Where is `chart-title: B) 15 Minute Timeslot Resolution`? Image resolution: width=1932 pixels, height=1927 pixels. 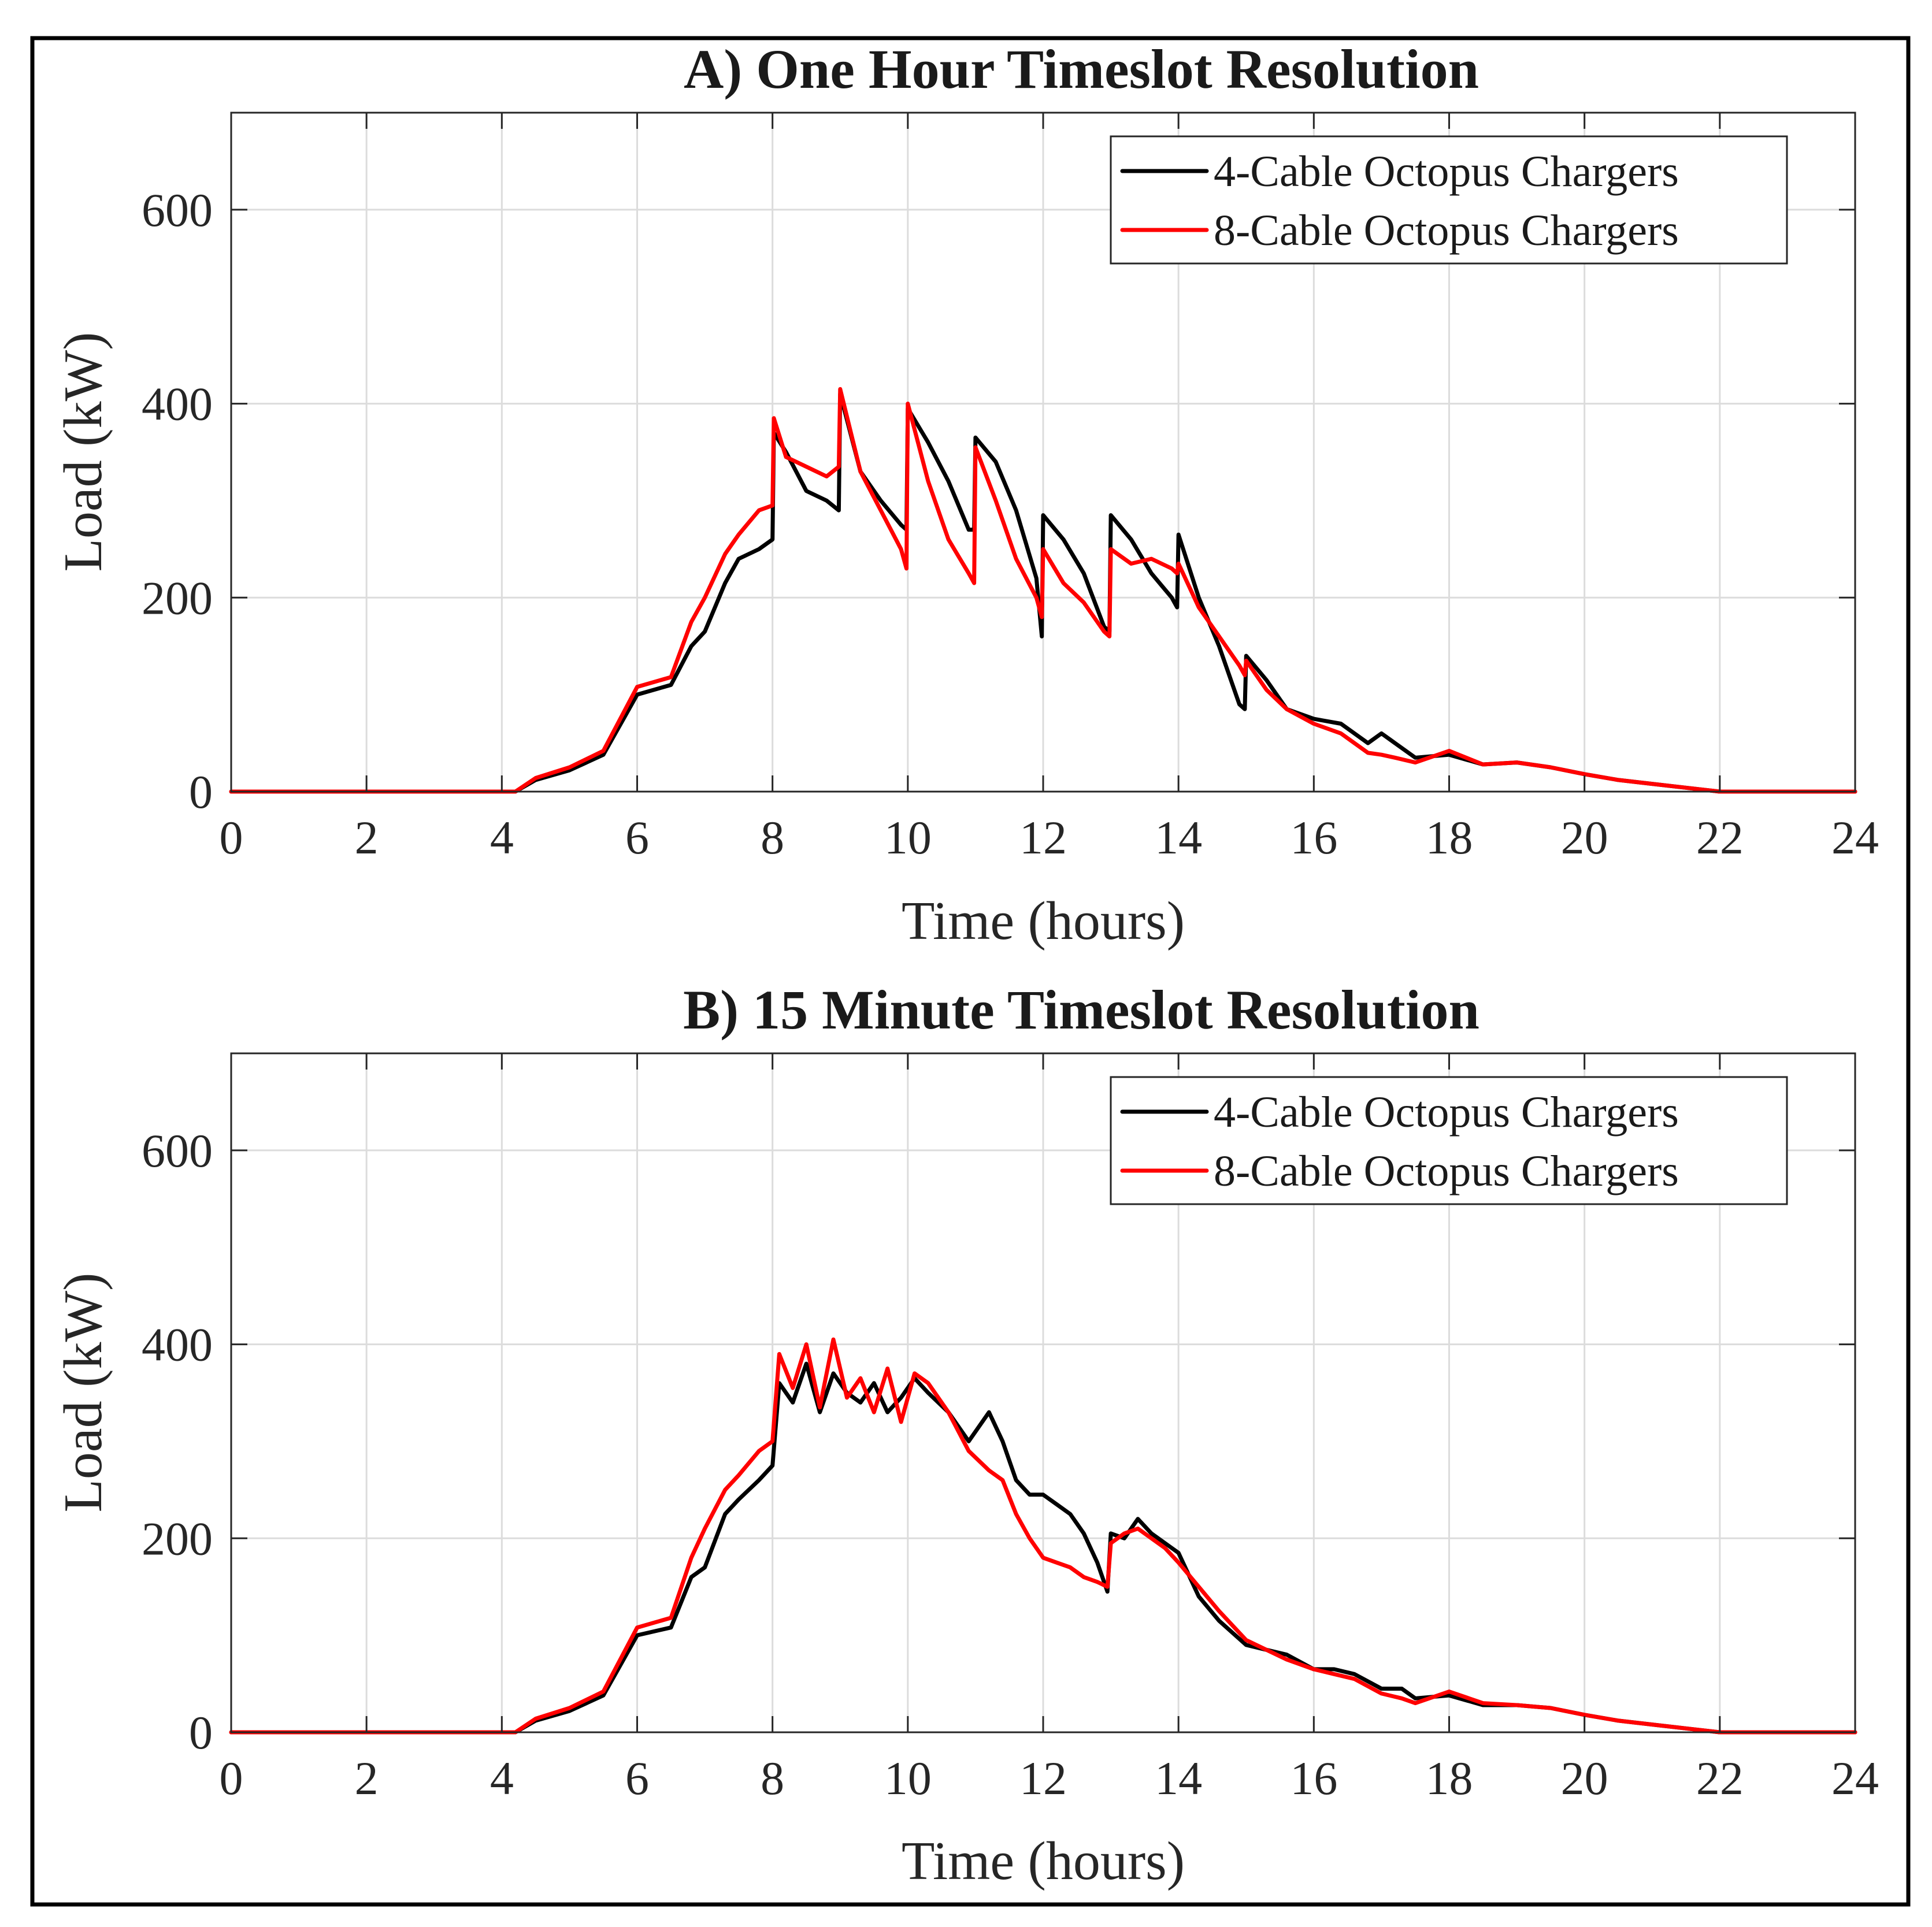 chart-title: B) 15 Minute Timeslot Resolution is located at coordinates (1081, 1010).